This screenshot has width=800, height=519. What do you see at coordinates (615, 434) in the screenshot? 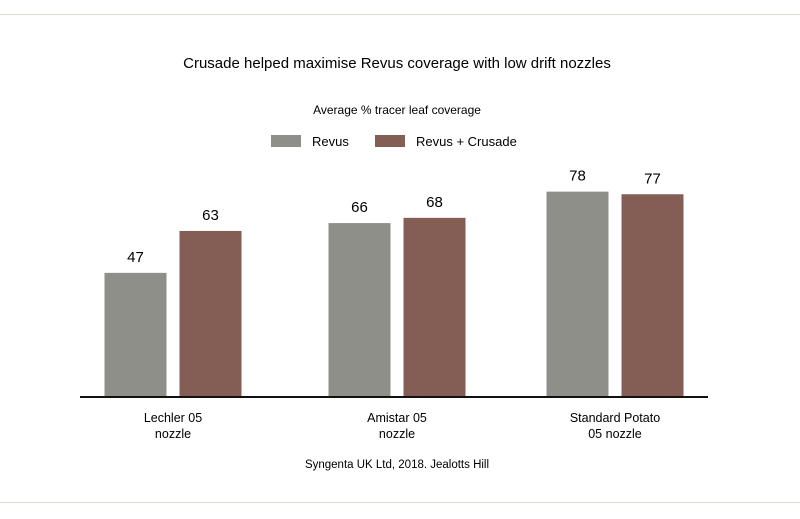
I see `category-label-2-1: 05 nozzle` at bounding box center [615, 434].